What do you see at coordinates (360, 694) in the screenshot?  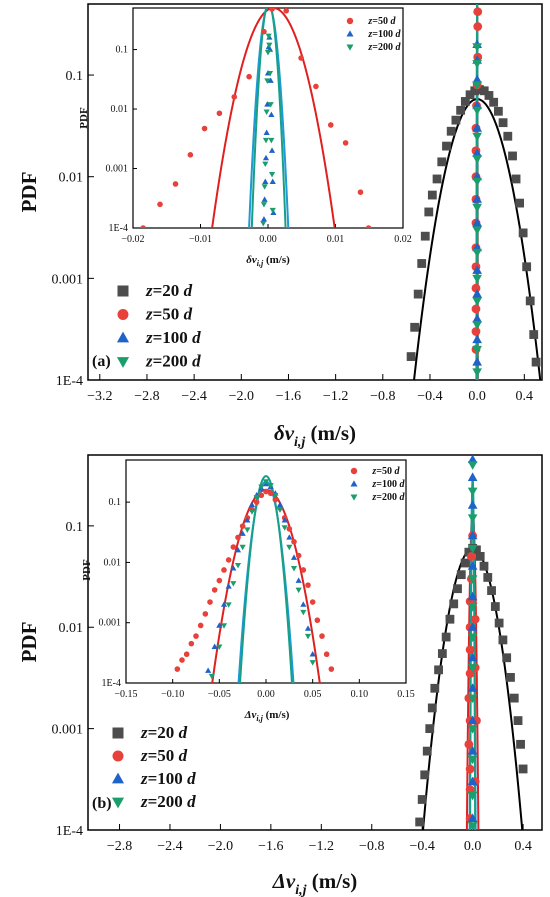 I see `panel-b-inset-xtick-label: 0.10` at bounding box center [360, 694].